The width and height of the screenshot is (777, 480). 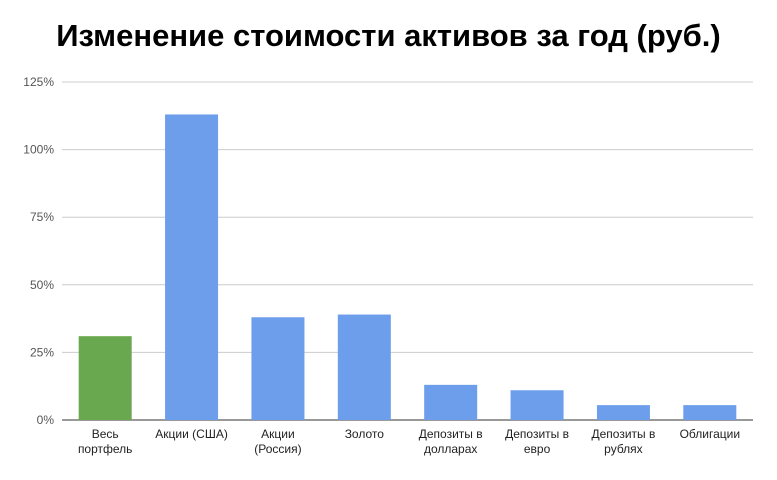 I want to click on y-tick-label: 100%, so click(x=38, y=150).